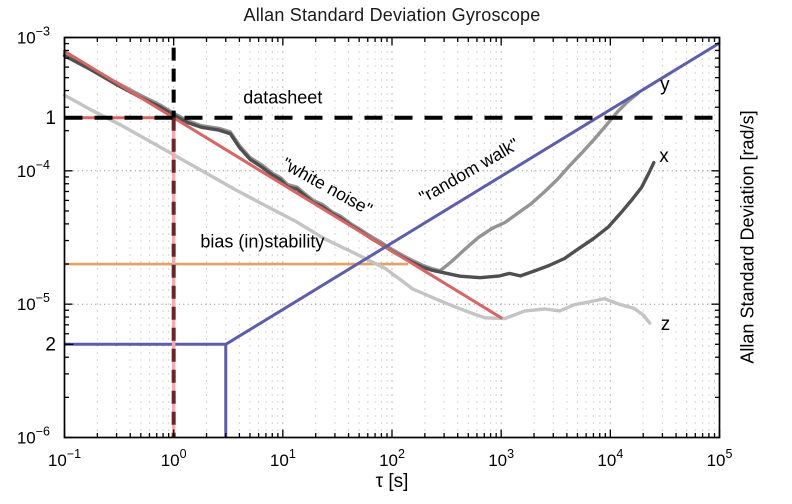 The image size is (792, 504). What do you see at coordinates (392, 15) in the screenshot?
I see `chart-title: Allan Standard Deviation Gyroscope` at bounding box center [392, 15].